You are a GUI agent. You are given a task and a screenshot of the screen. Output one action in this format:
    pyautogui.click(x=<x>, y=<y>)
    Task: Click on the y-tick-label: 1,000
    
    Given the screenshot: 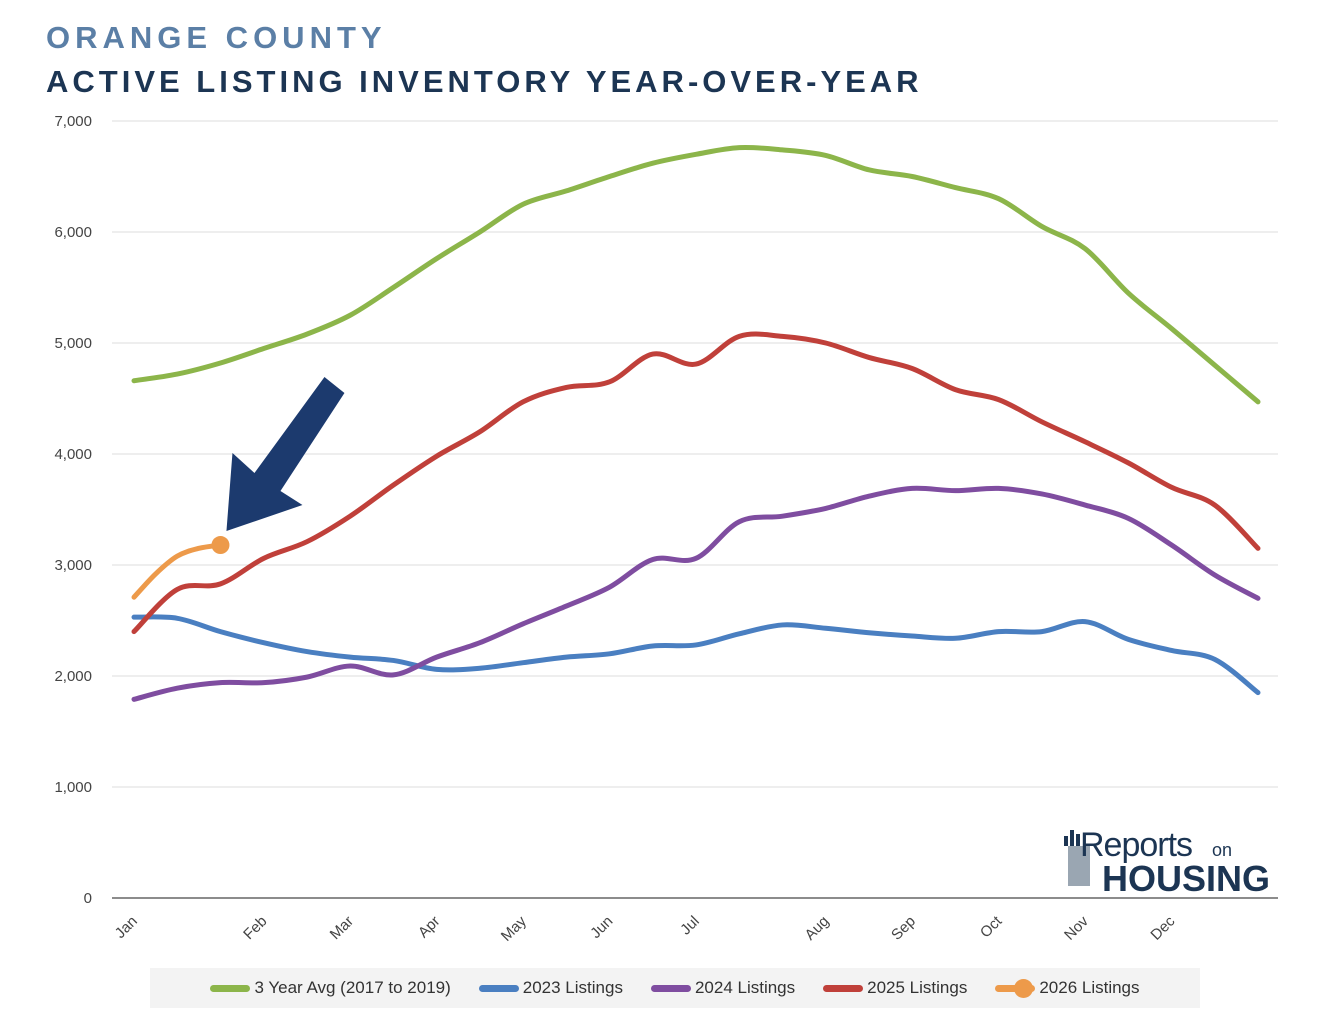 What is the action you would take?
    pyautogui.click(x=73, y=787)
    